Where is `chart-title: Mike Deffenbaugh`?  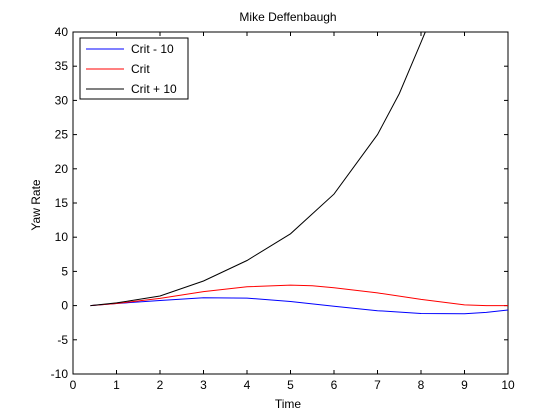
chart-title: Mike Deffenbaugh is located at coordinates (287, 17).